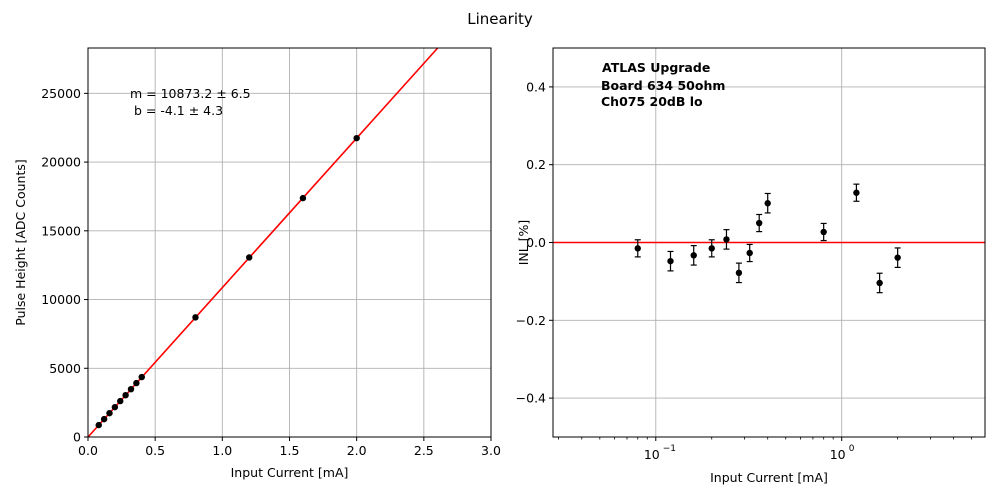 The height and width of the screenshot is (500, 1000). I want to click on right-y-tick-label: −0.2, so click(531, 320).